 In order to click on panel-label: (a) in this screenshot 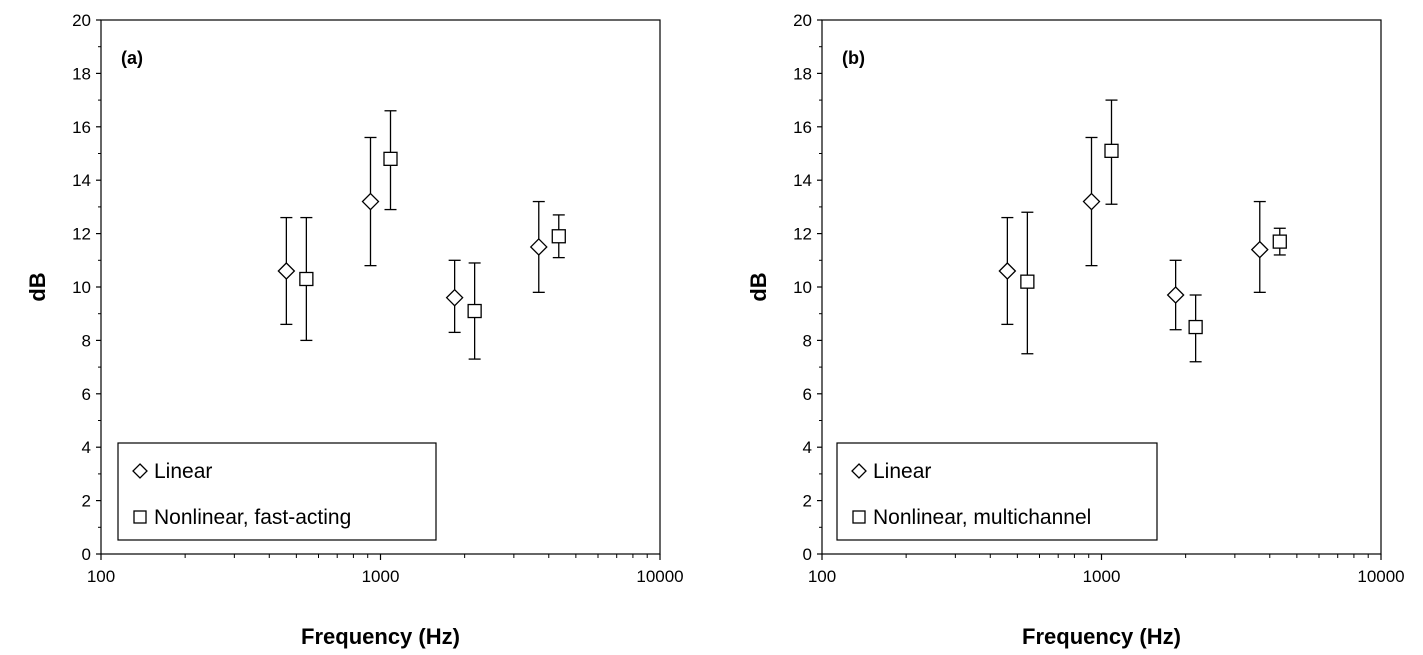, I will do `click(132, 58)`.